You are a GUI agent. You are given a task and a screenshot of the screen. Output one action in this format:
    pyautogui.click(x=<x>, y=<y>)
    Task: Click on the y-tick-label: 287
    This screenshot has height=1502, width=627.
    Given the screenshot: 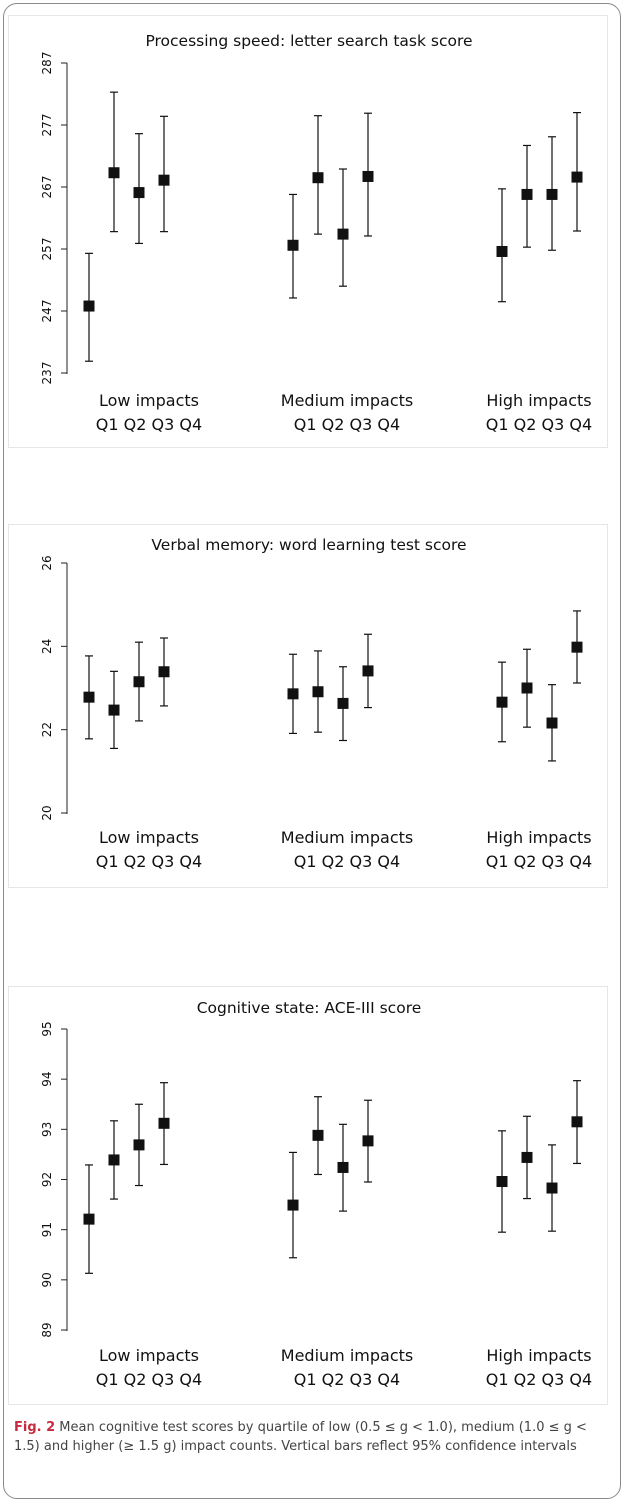 What is the action you would take?
    pyautogui.click(x=47, y=63)
    